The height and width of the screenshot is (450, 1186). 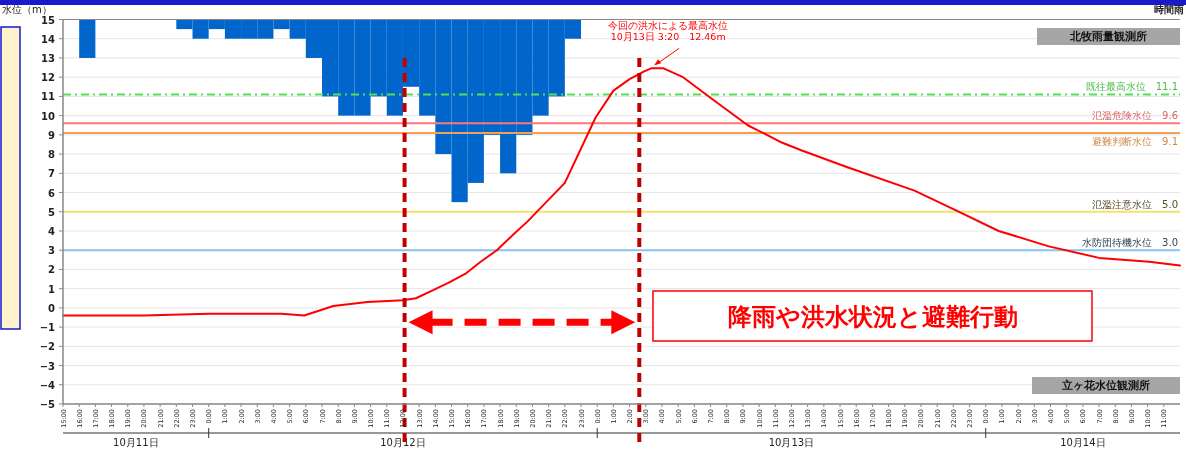 I want to click on ref-line-label: 氾濫危険水位 9.6, so click(x=1135, y=116).